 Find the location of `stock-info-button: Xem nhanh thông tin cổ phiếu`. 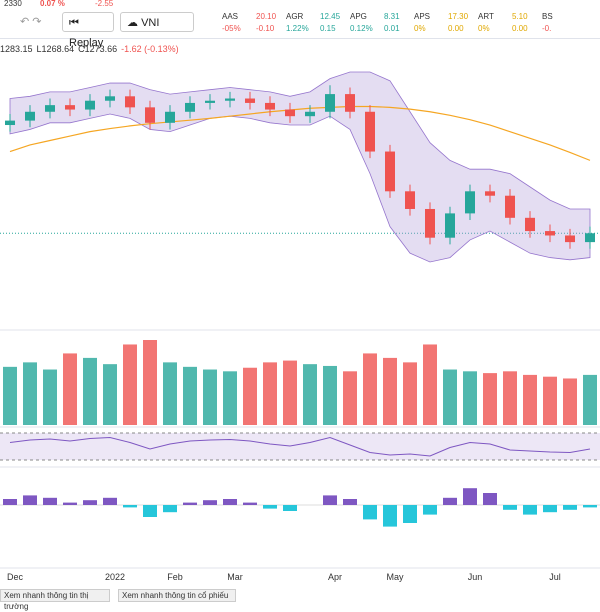

stock-info-button: Xem nhanh thông tin cổ phiếu is located at coordinates (177, 595).